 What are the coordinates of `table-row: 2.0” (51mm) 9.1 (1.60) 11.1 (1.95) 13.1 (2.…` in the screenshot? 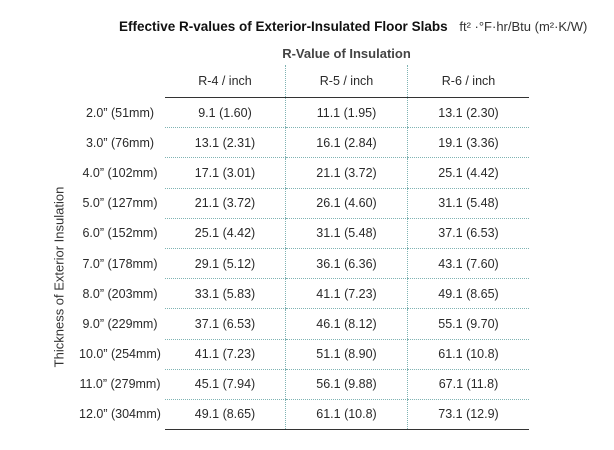 It's located at (302, 113).